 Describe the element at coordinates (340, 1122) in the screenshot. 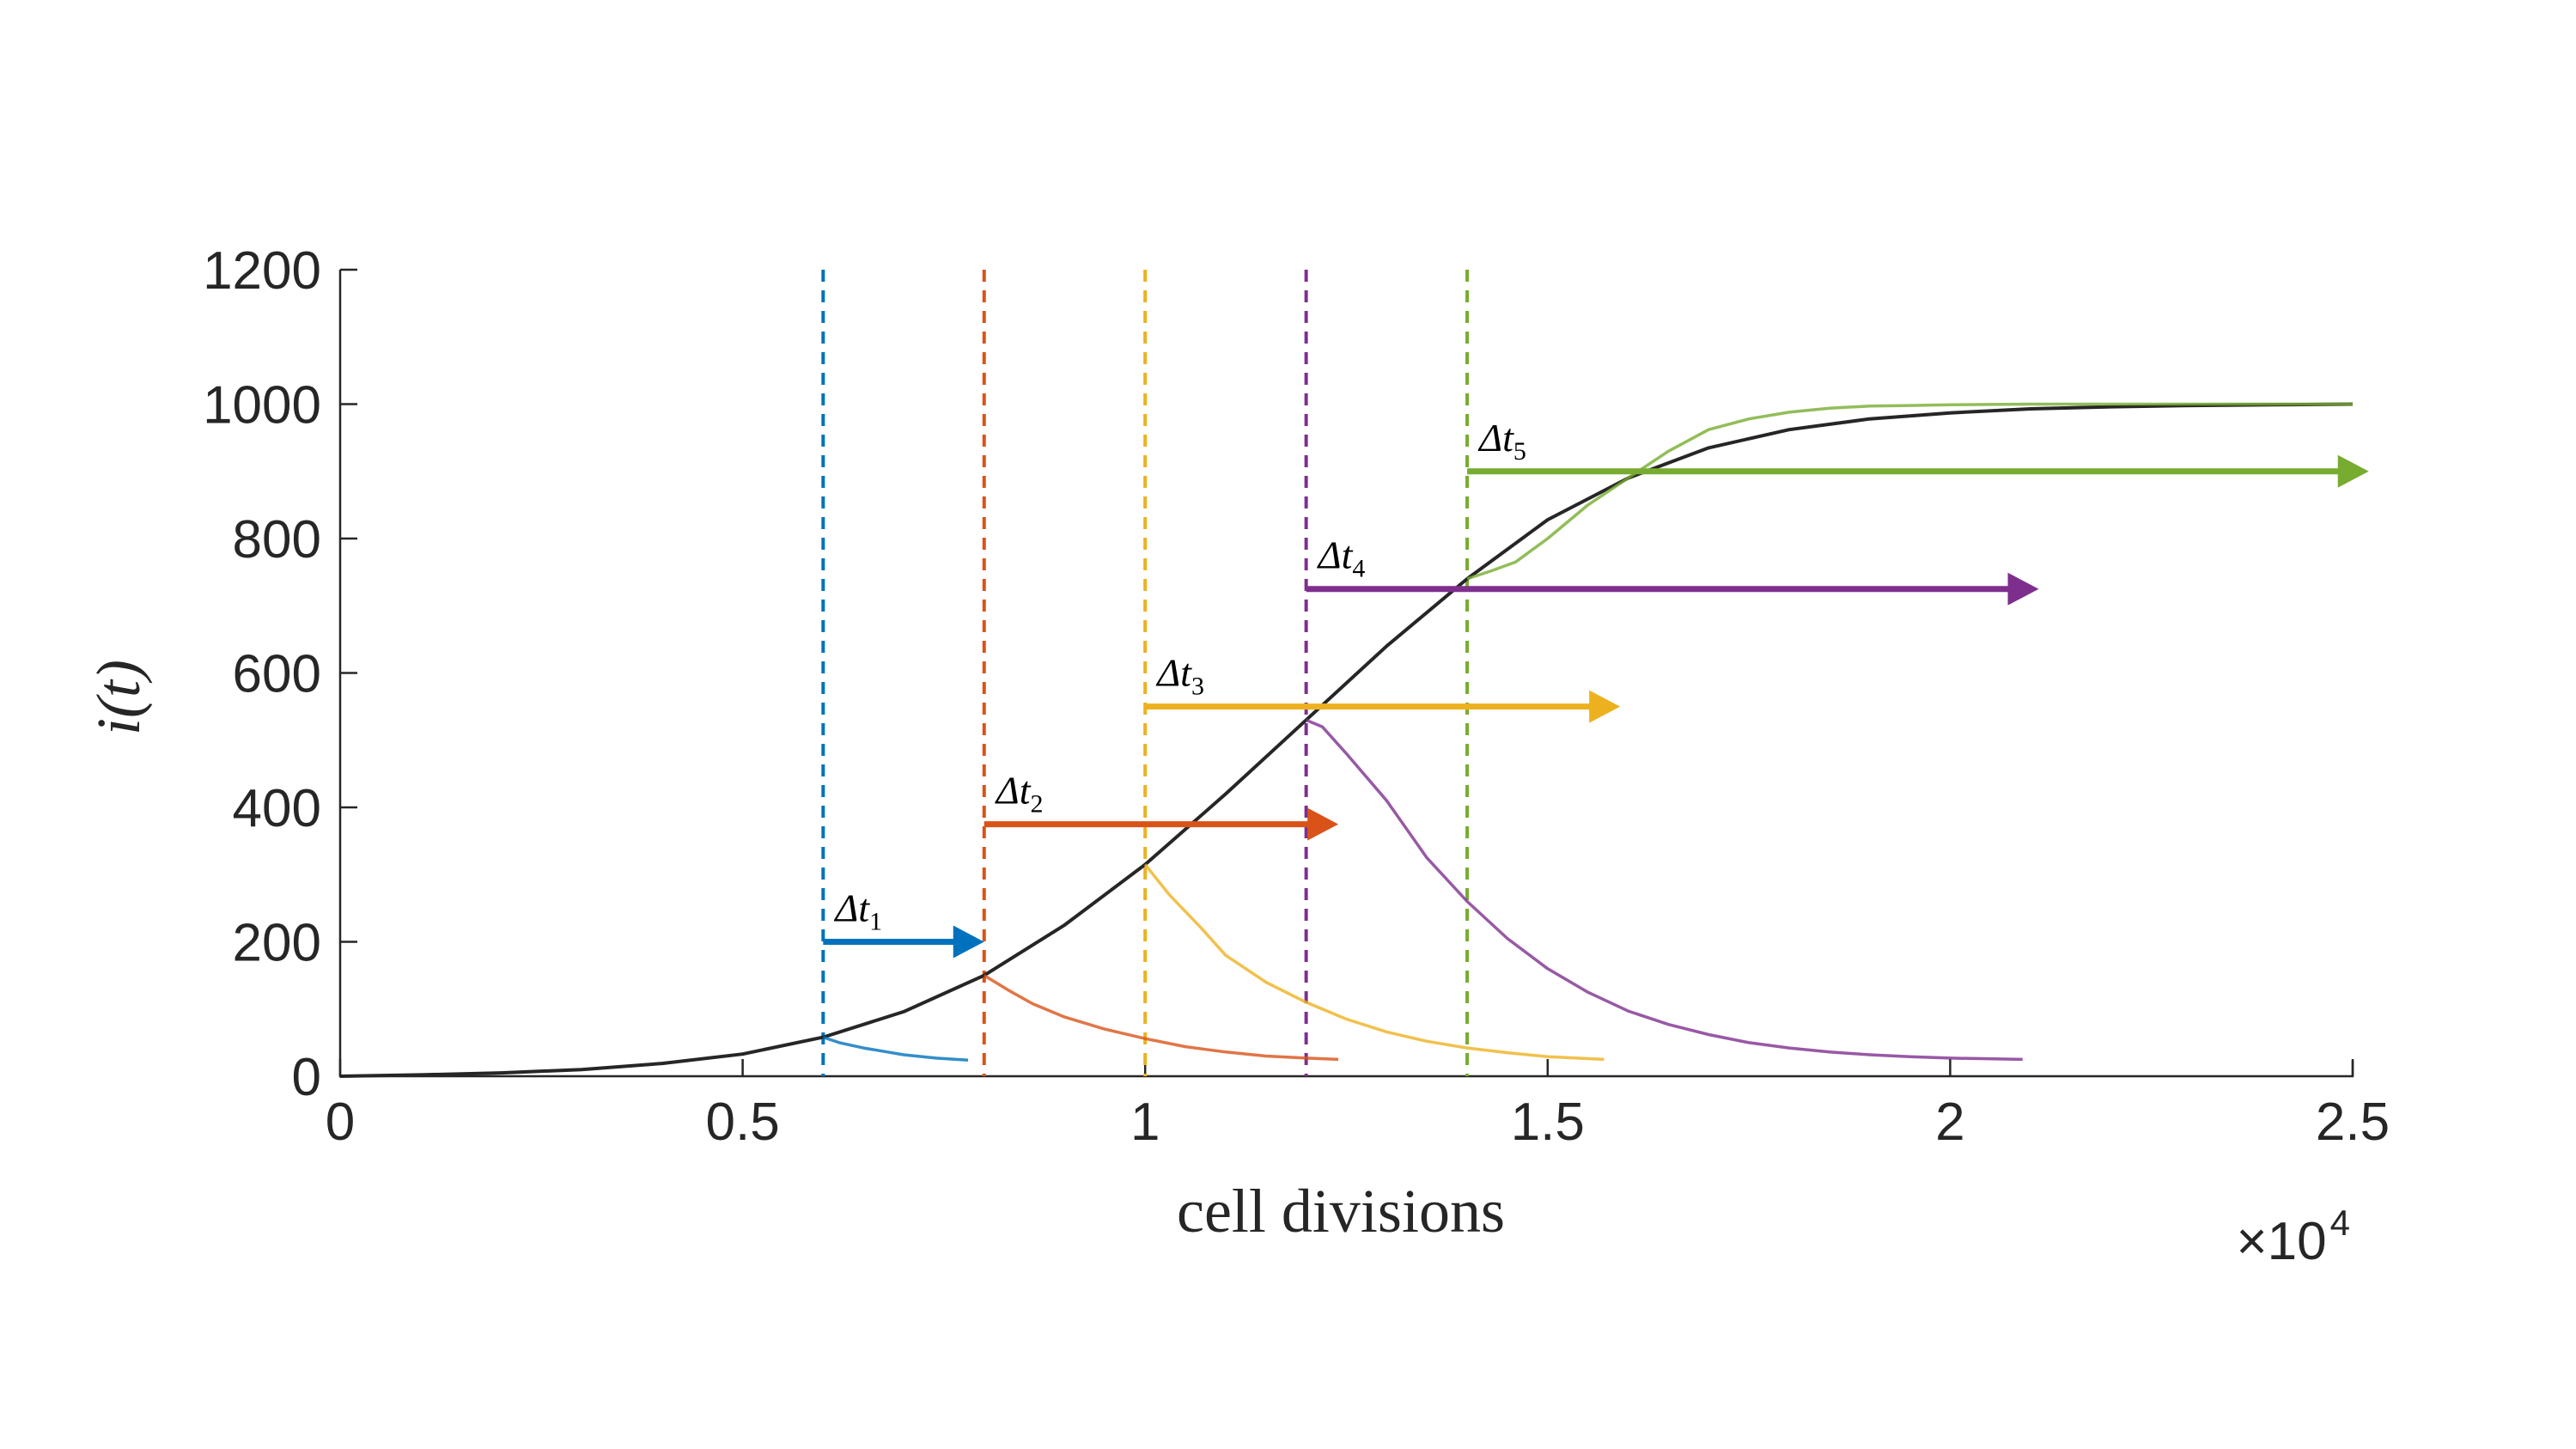

I see `x-tick-label: 0` at that location.